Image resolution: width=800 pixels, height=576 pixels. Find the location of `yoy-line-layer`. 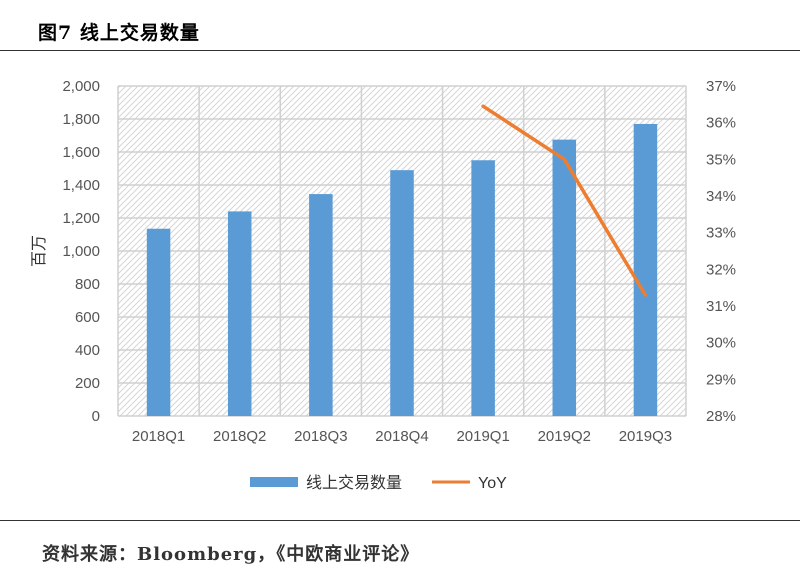

yoy-line-layer is located at coordinates (564, 200).